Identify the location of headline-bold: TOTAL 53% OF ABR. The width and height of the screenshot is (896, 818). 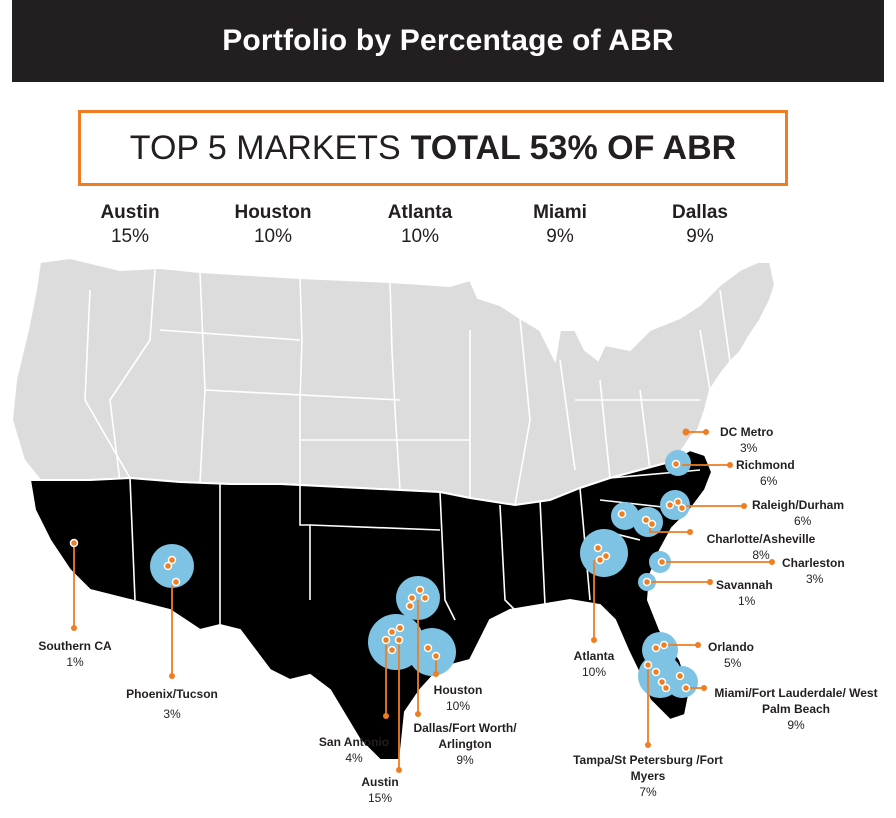
(573, 147).